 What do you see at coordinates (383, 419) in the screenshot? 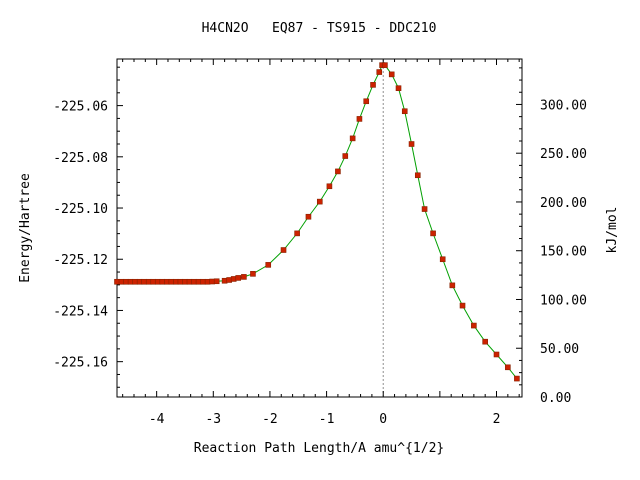
I see `x-tick-label: 0` at bounding box center [383, 419].